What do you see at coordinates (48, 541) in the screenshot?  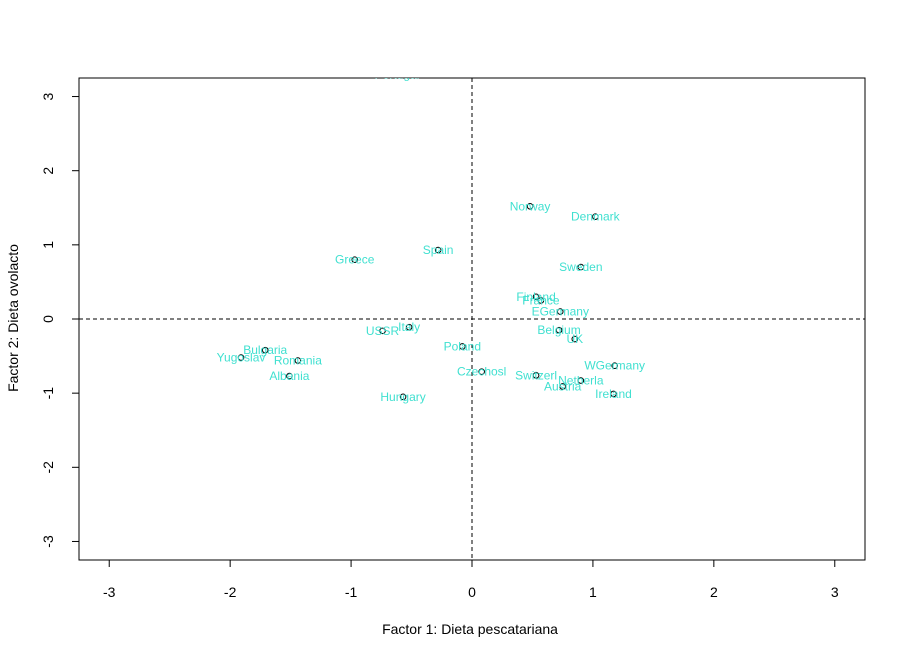 I see `y-tick-label: -3` at bounding box center [48, 541].